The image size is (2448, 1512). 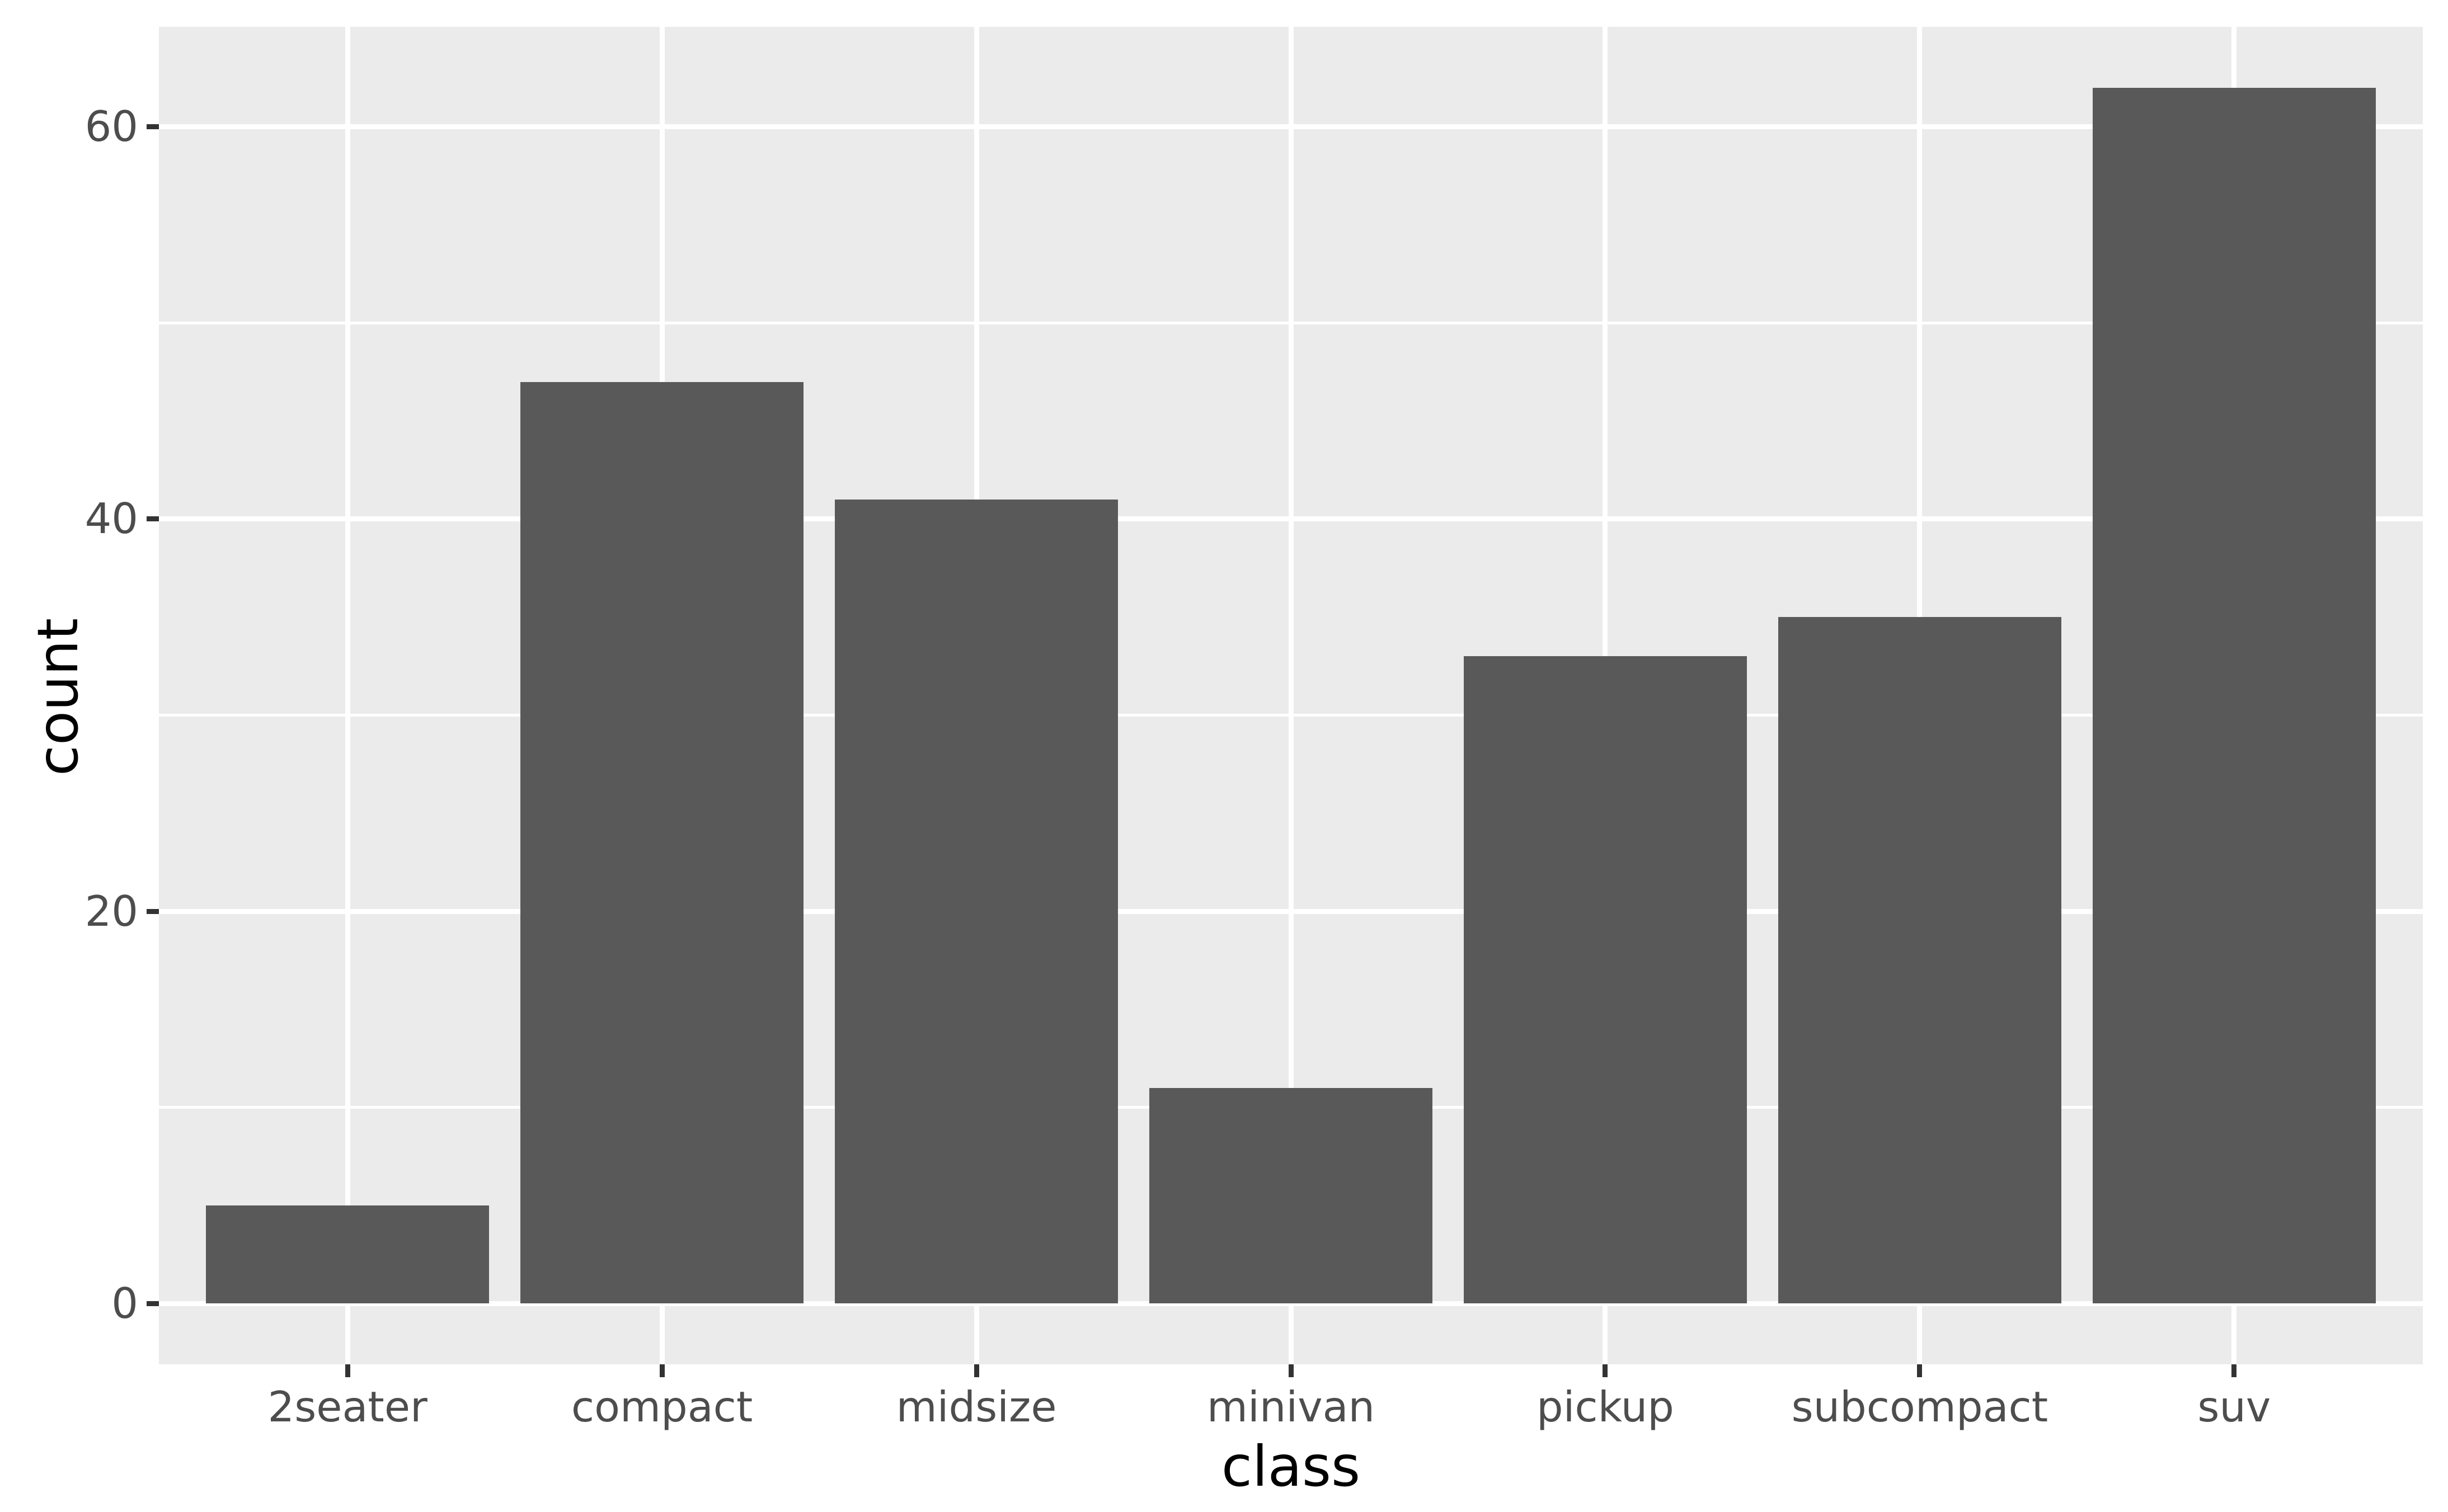 What do you see at coordinates (347, 1407) in the screenshot?
I see `x-axis-tick-label: 2seater` at bounding box center [347, 1407].